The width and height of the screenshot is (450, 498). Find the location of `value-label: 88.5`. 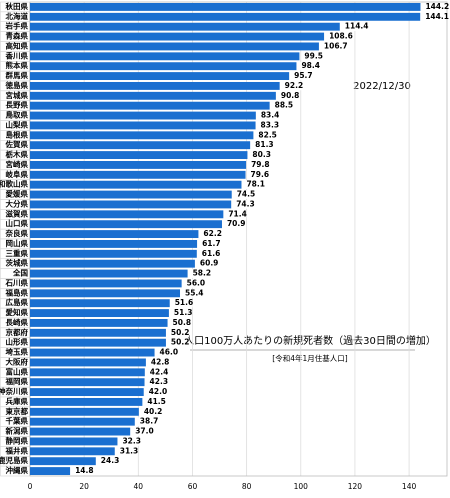

value-label: 88.5 is located at coordinates (284, 105).